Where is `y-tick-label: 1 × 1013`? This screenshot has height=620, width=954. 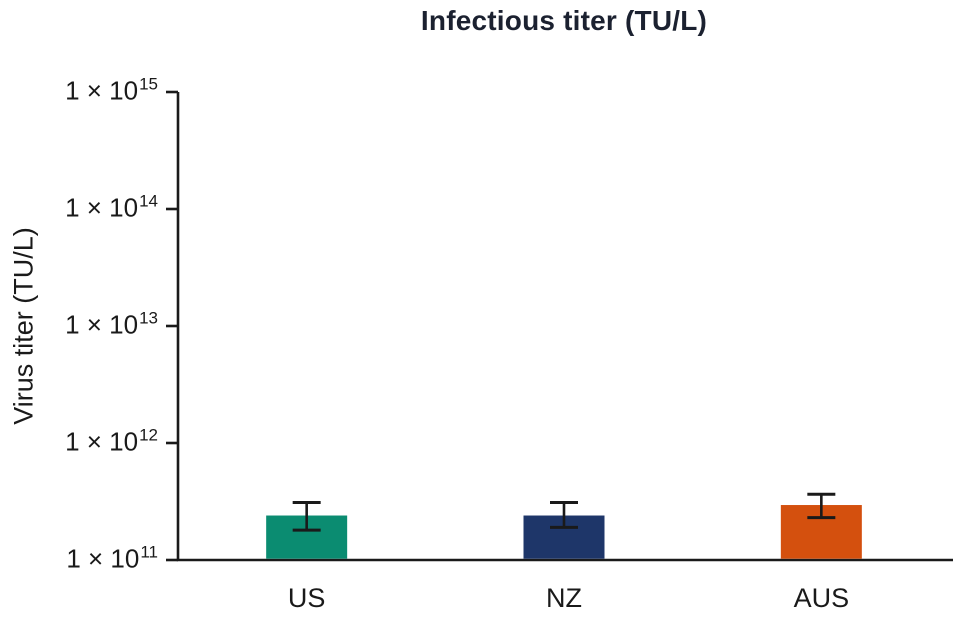
y-tick-label: 1 × 1013 is located at coordinates (79, 324).